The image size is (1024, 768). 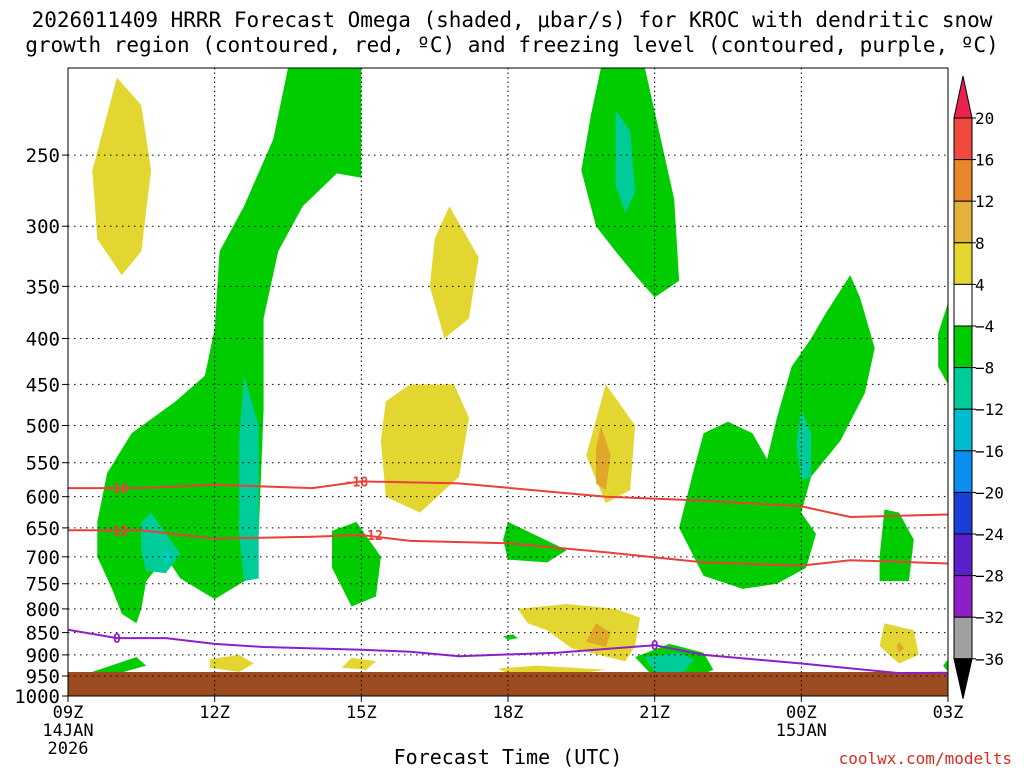 I want to click on colorbar-label-6: −8, so click(x=984, y=368).